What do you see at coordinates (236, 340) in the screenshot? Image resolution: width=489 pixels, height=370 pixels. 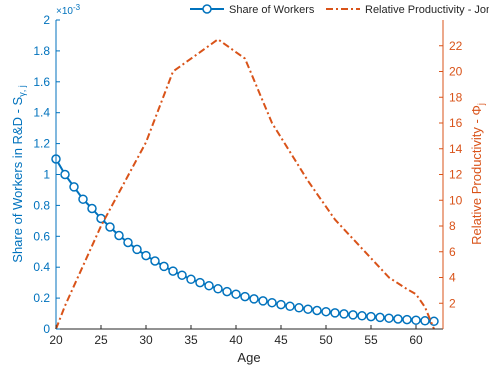 I see `x-tick-label: 40` at bounding box center [236, 340].